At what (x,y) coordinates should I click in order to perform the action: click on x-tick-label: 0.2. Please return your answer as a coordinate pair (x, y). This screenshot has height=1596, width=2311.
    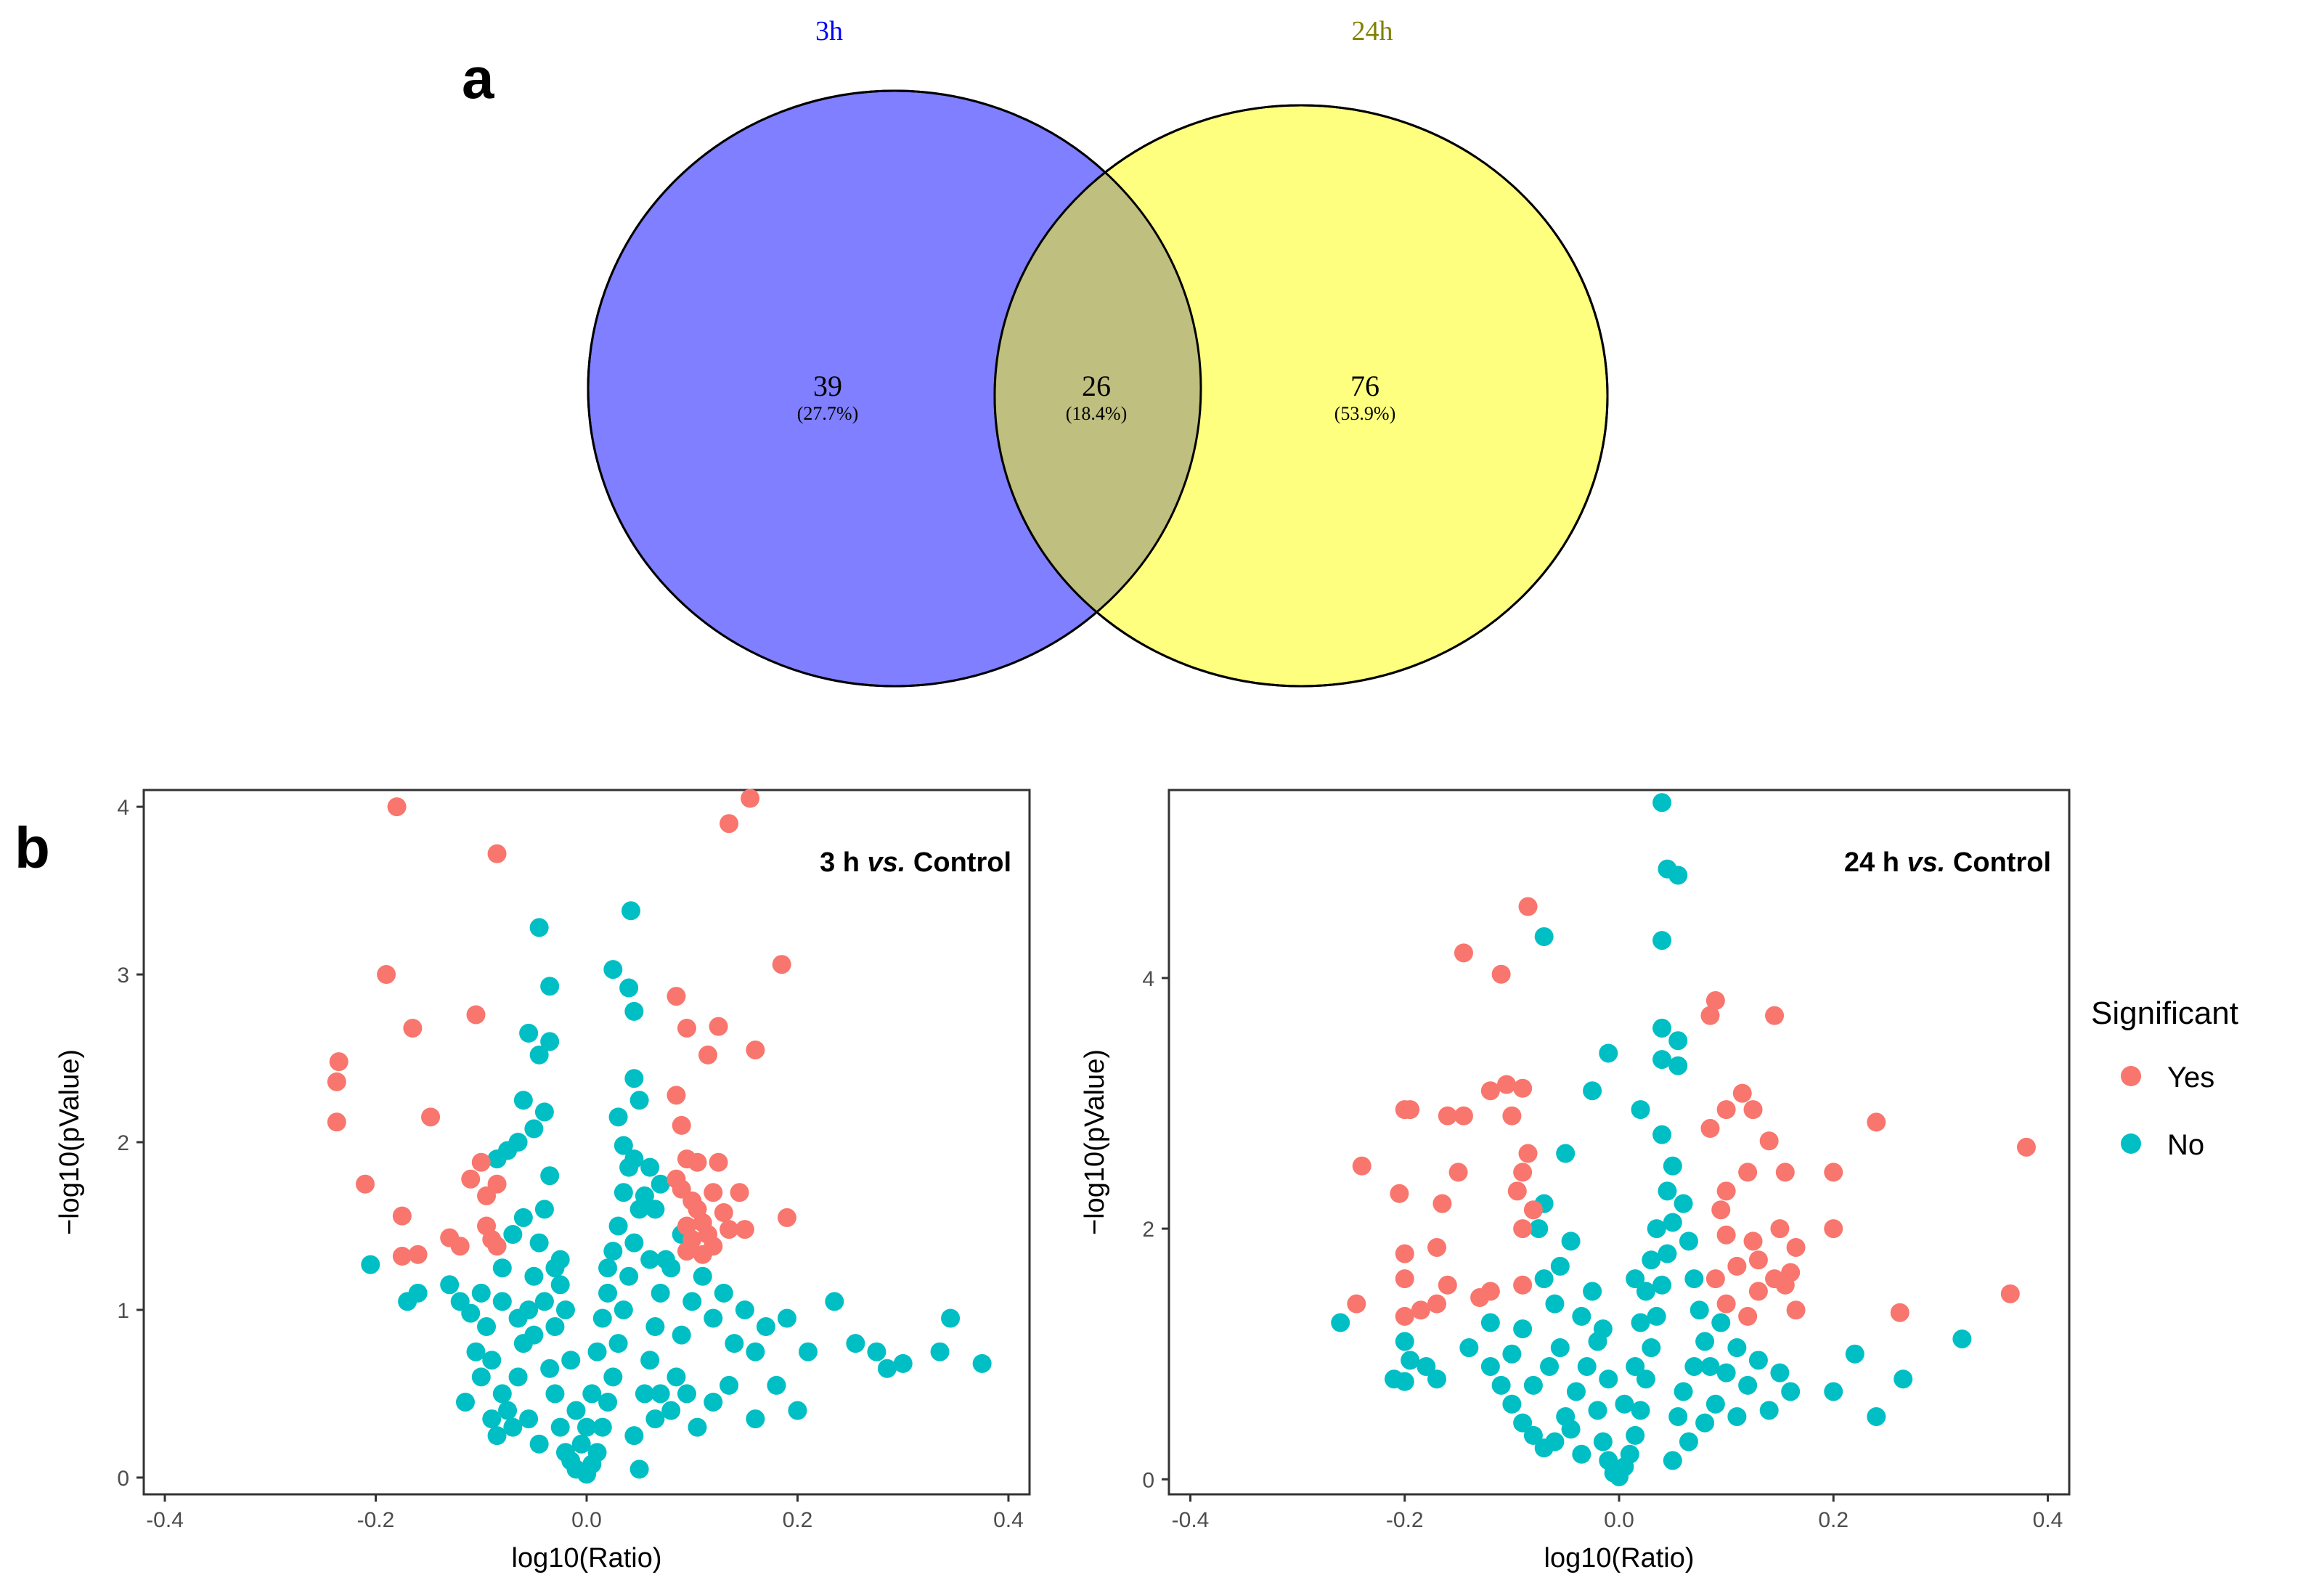
    Looking at the image, I should click on (798, 1520).